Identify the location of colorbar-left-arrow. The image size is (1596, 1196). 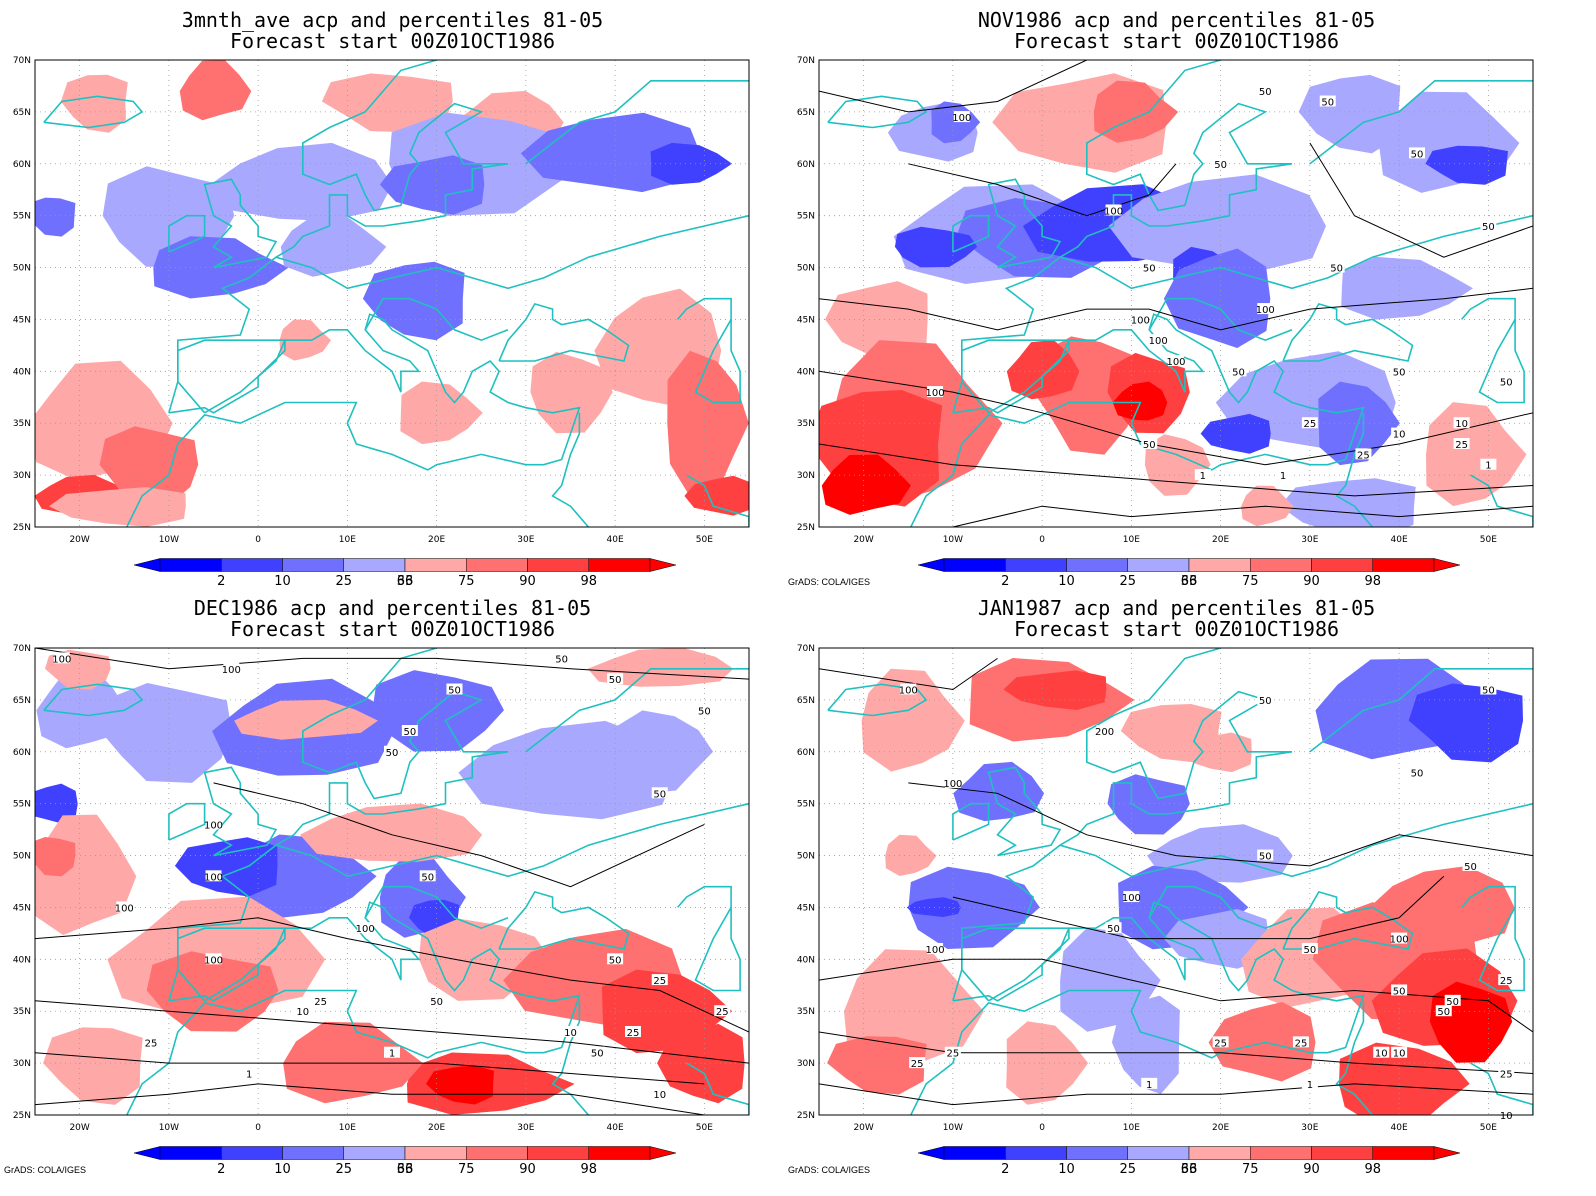
(931, 1153).